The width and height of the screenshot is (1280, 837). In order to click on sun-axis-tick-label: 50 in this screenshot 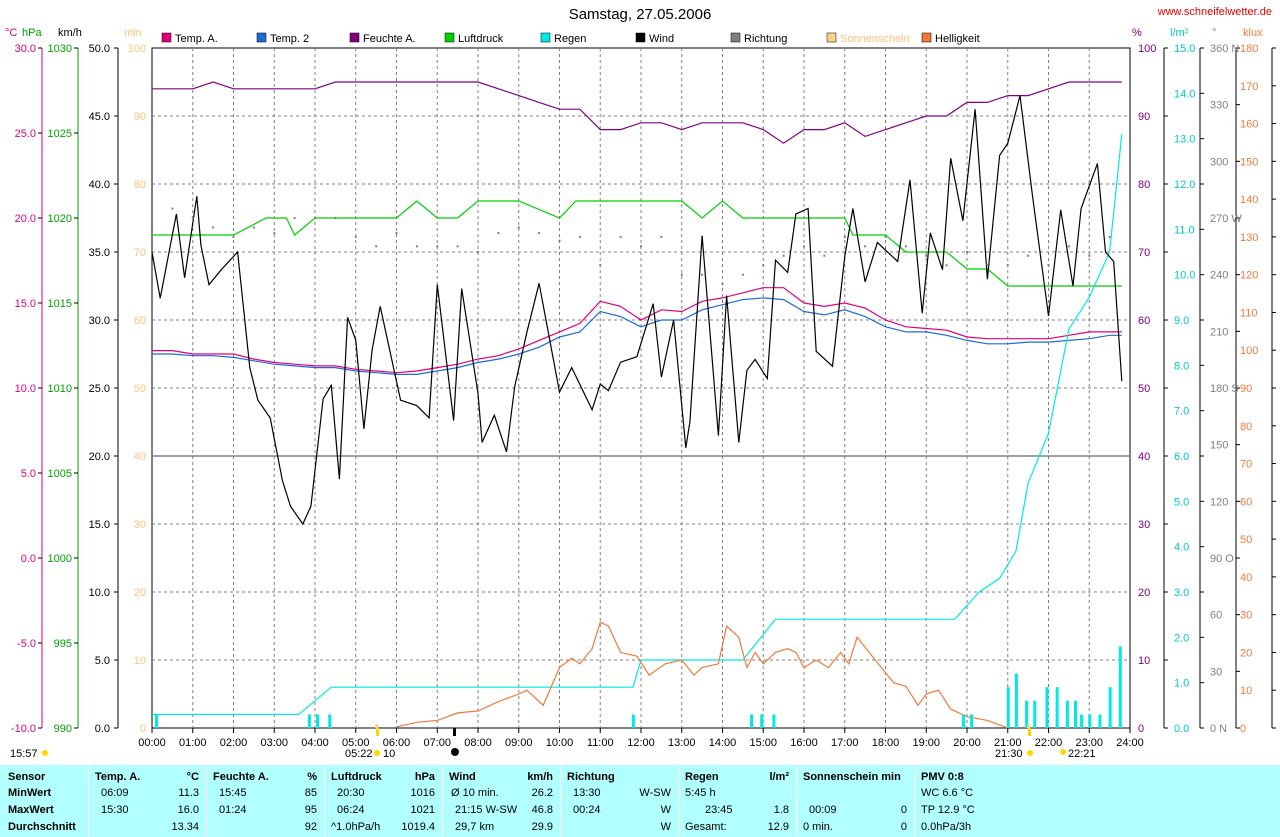, I will do `click(140, 389)`.